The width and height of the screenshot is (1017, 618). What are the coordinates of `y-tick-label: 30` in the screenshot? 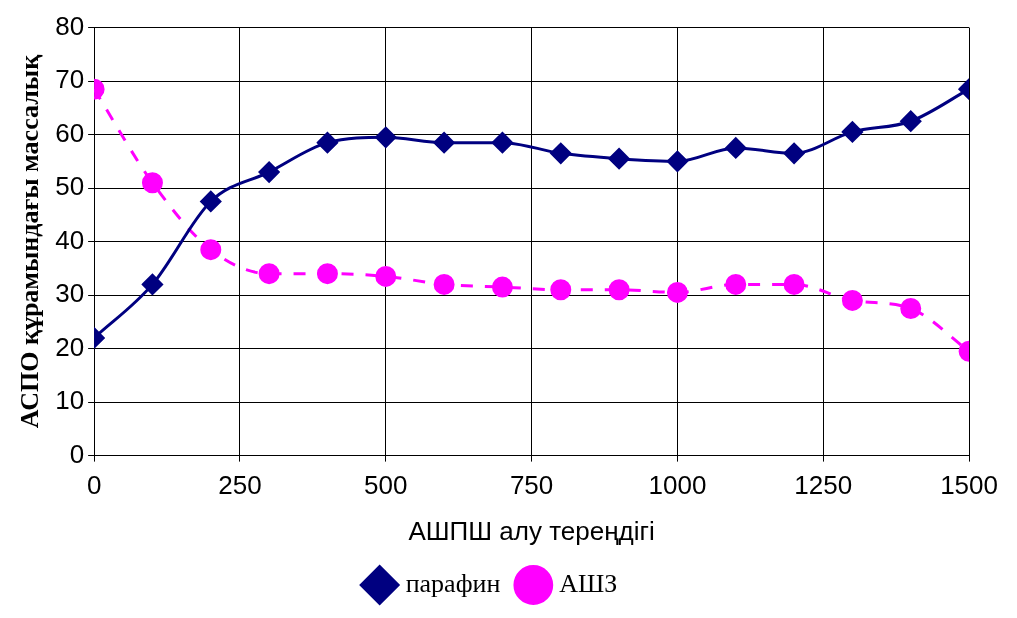 It's located at (70, 293).